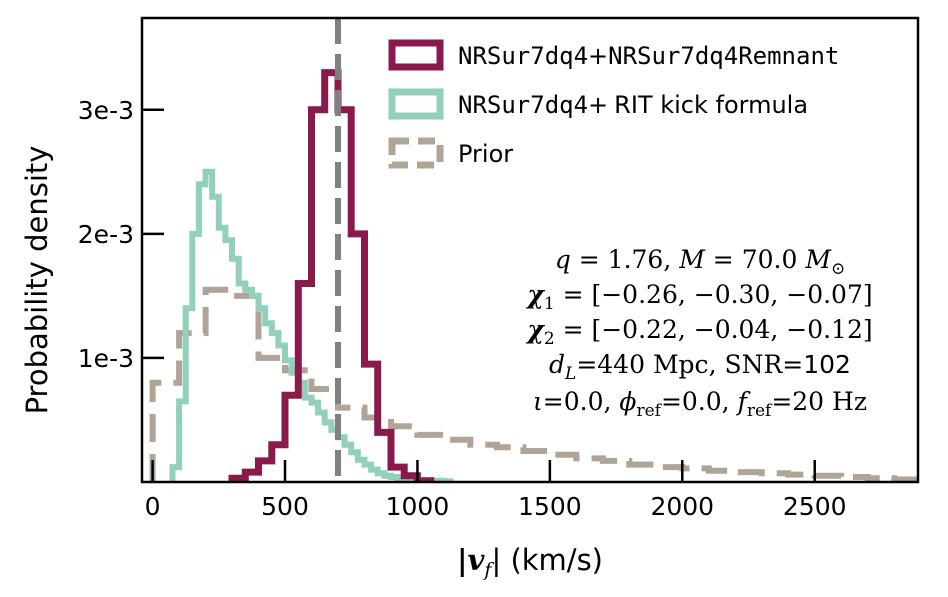  What do you see at coordinates (652, 364) in the screenshot?
I see `annotation-dl-value: 440 Mpc` at bounding box center [652, 364].